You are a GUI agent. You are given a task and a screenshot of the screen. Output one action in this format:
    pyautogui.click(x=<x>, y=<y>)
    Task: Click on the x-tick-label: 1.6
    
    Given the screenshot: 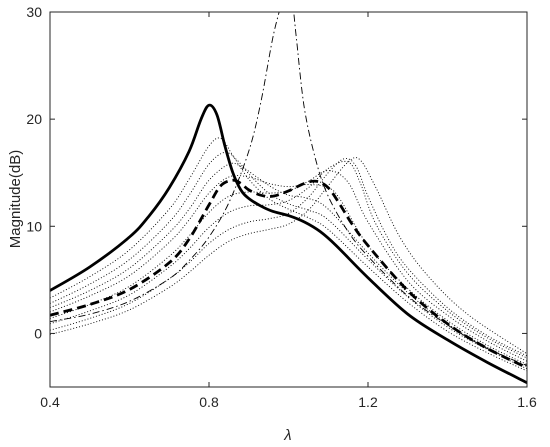 What is the action you would take?
    pyautogui.click(x=527, y=402)
    